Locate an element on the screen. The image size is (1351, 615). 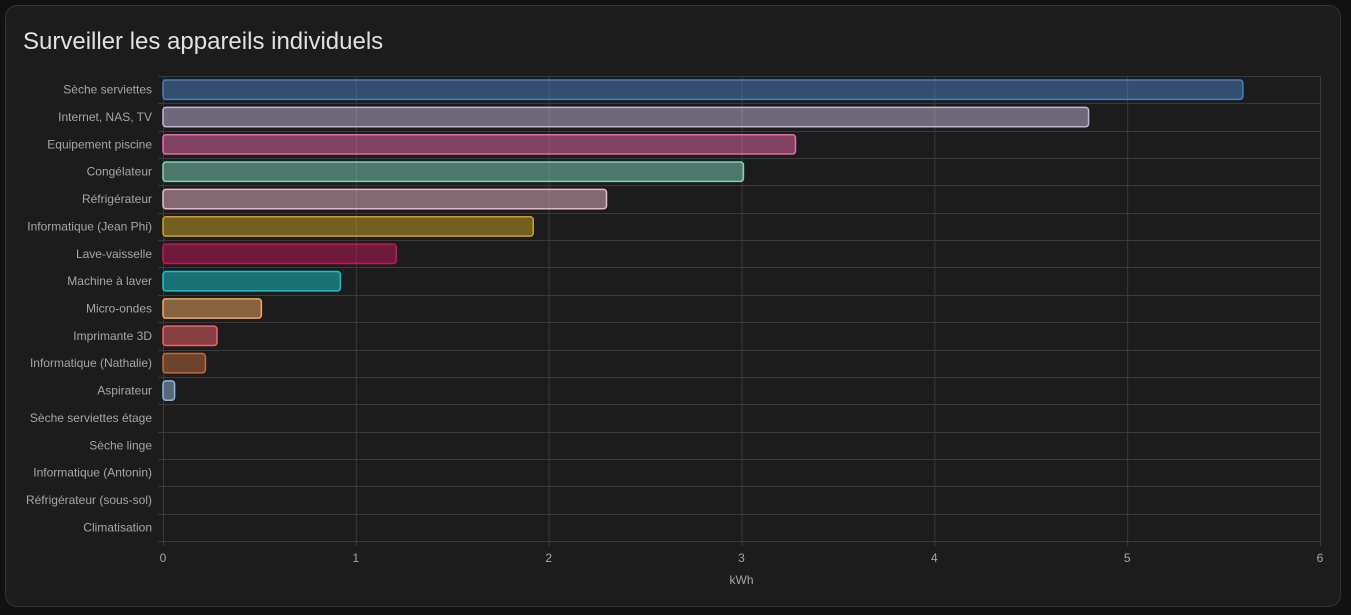
y-tick-label: Equipement piscine is located at coordinates (99, 144).